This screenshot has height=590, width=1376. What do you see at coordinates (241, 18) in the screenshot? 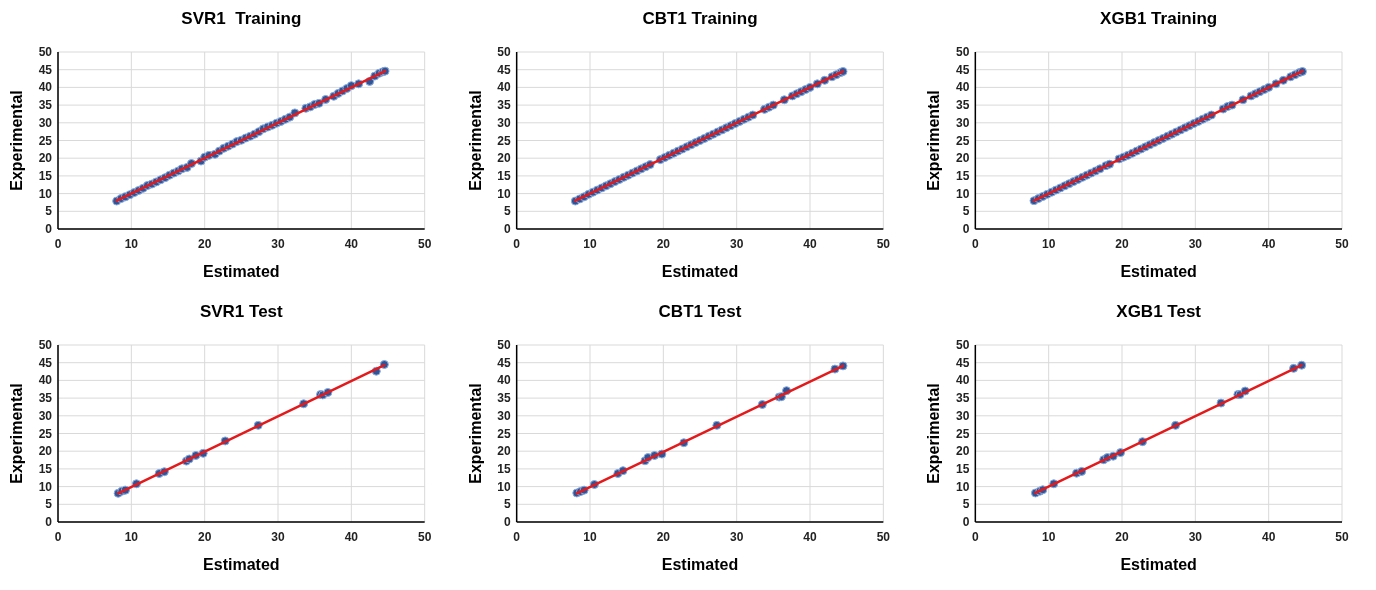
I see `chart-title: SVR1 Training` at bounding box center [241, 18].